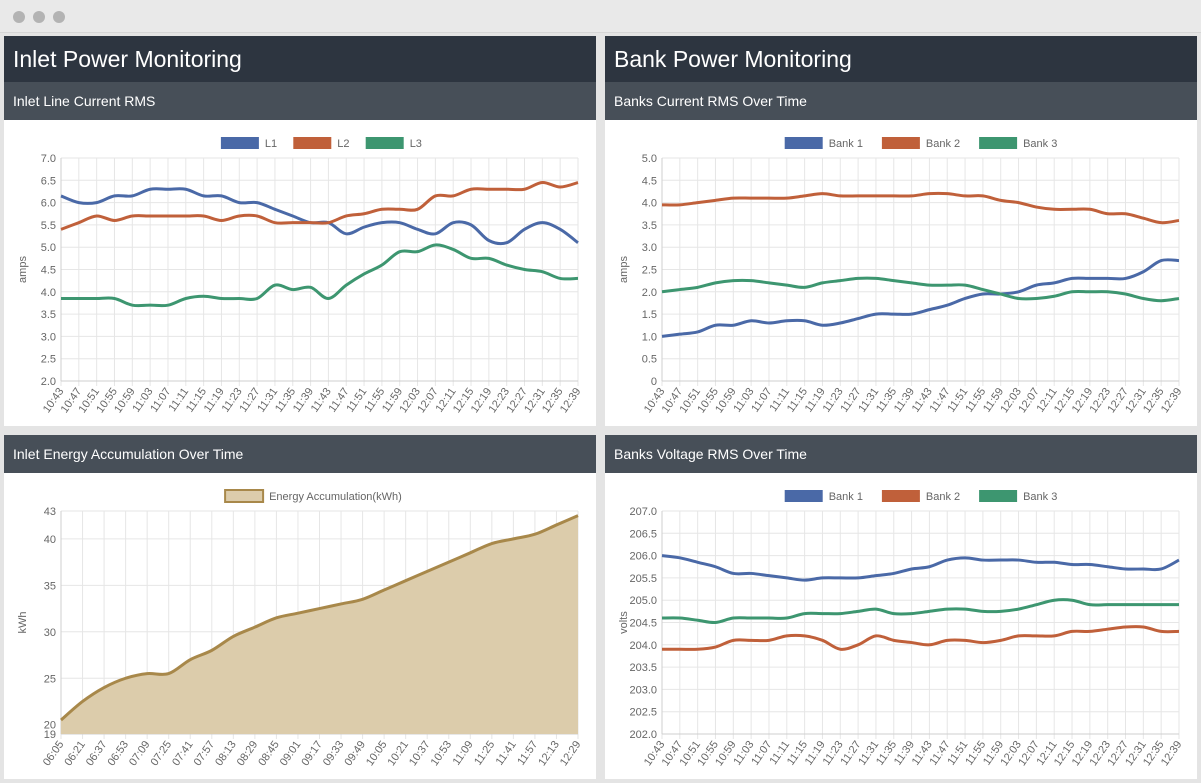 Image resolution: width=1201 pixels, height=783 pixels. I want to click on x-tick-label: 07:25, so click(162, 753).